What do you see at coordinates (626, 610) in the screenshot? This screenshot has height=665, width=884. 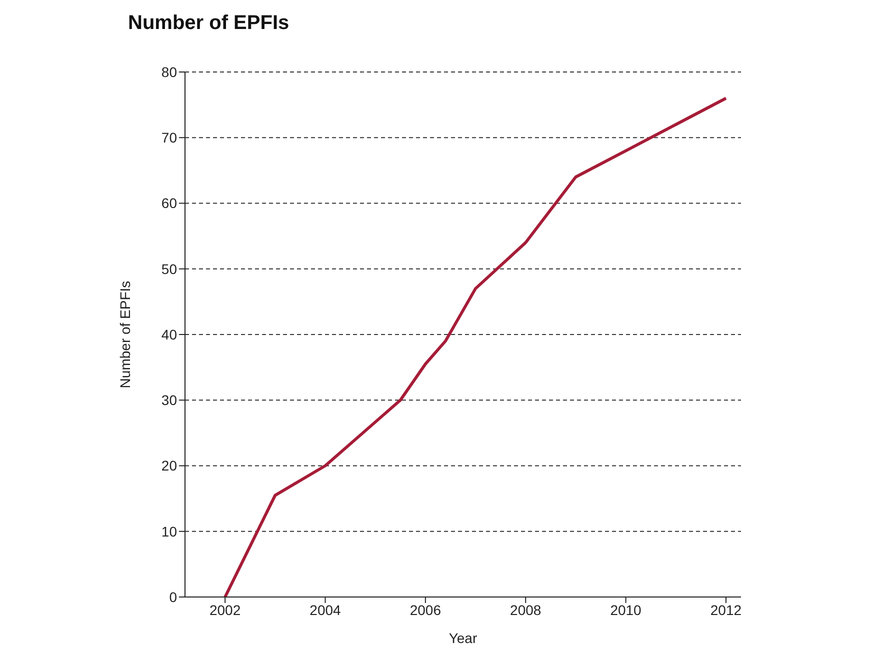 I see `x-tick-label: 2010` at bounding box center [626, 610].